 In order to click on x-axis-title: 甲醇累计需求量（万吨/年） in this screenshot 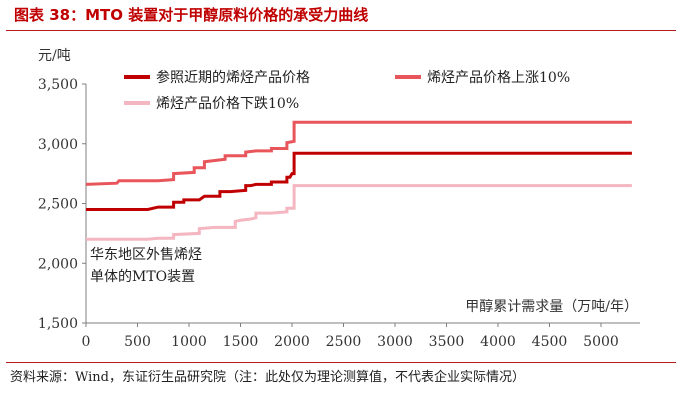, I will do `click(551, 306)`.